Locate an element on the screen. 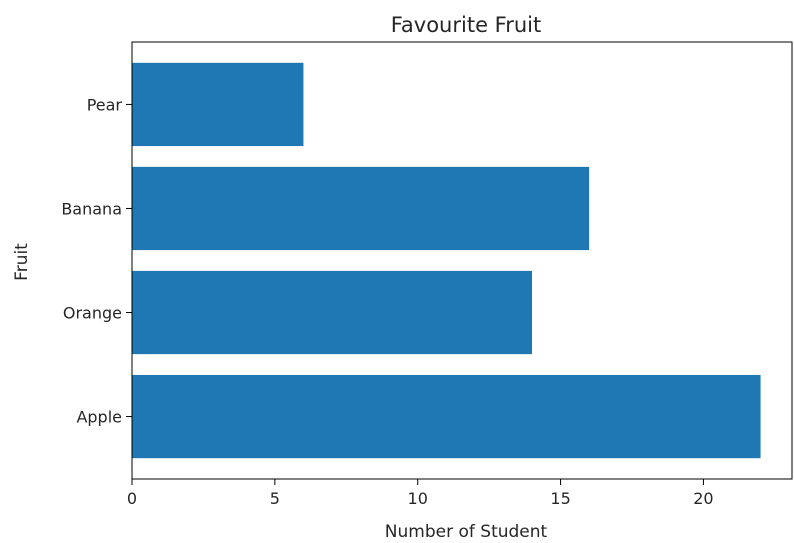  x-axis-ticks: 0 5 10 15 20 is located at coordinates (420, 493).